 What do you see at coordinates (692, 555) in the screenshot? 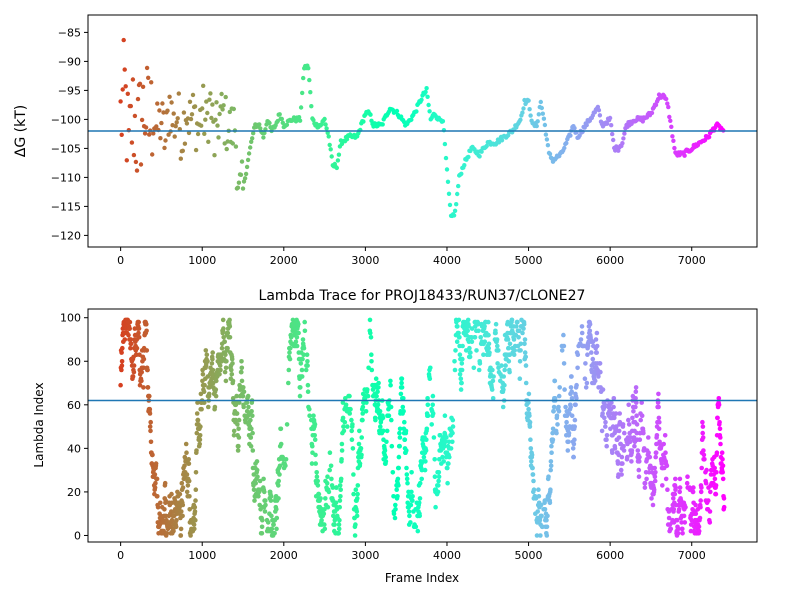
I see `x-tick-label: 7000` at bounding box center [692, 555].